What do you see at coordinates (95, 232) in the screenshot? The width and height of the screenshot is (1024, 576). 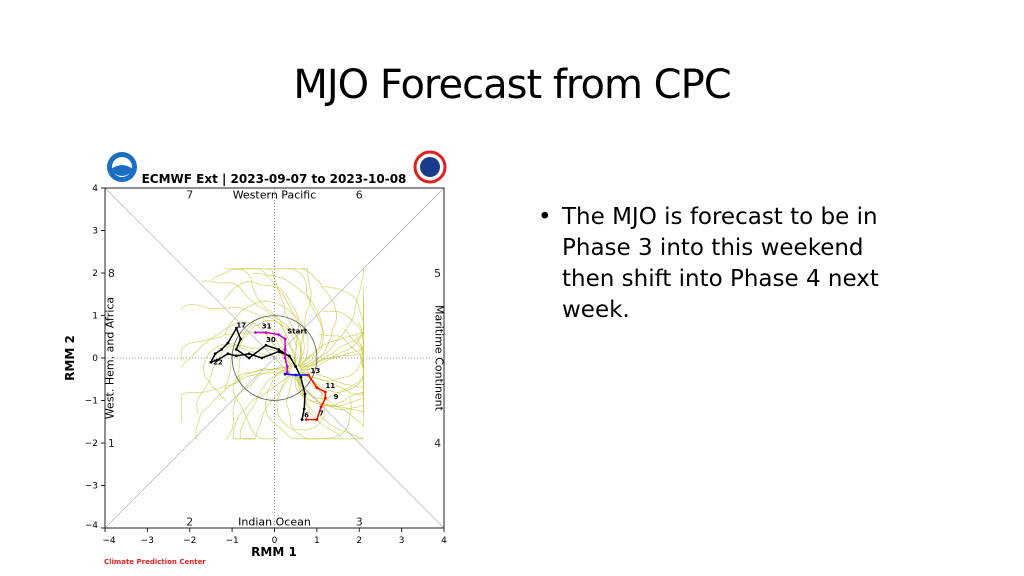 I see `y-tick-label: 3` at bounding box center [95, 232].